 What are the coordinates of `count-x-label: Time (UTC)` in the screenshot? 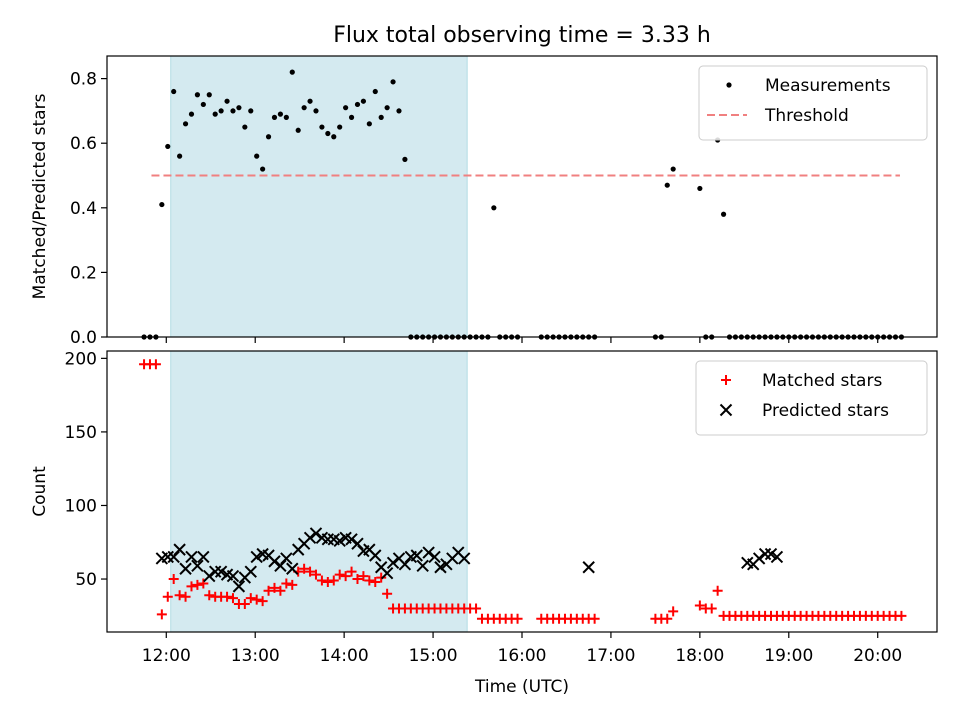 It's located at (521, 687).